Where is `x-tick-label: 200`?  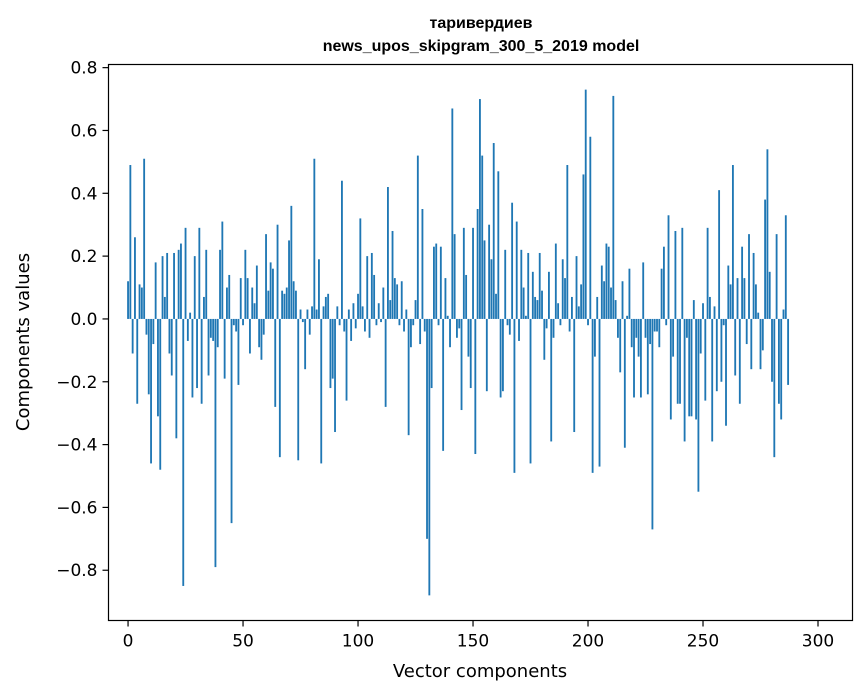
x-tick-label: 200 is located at coordinates (588, 642).